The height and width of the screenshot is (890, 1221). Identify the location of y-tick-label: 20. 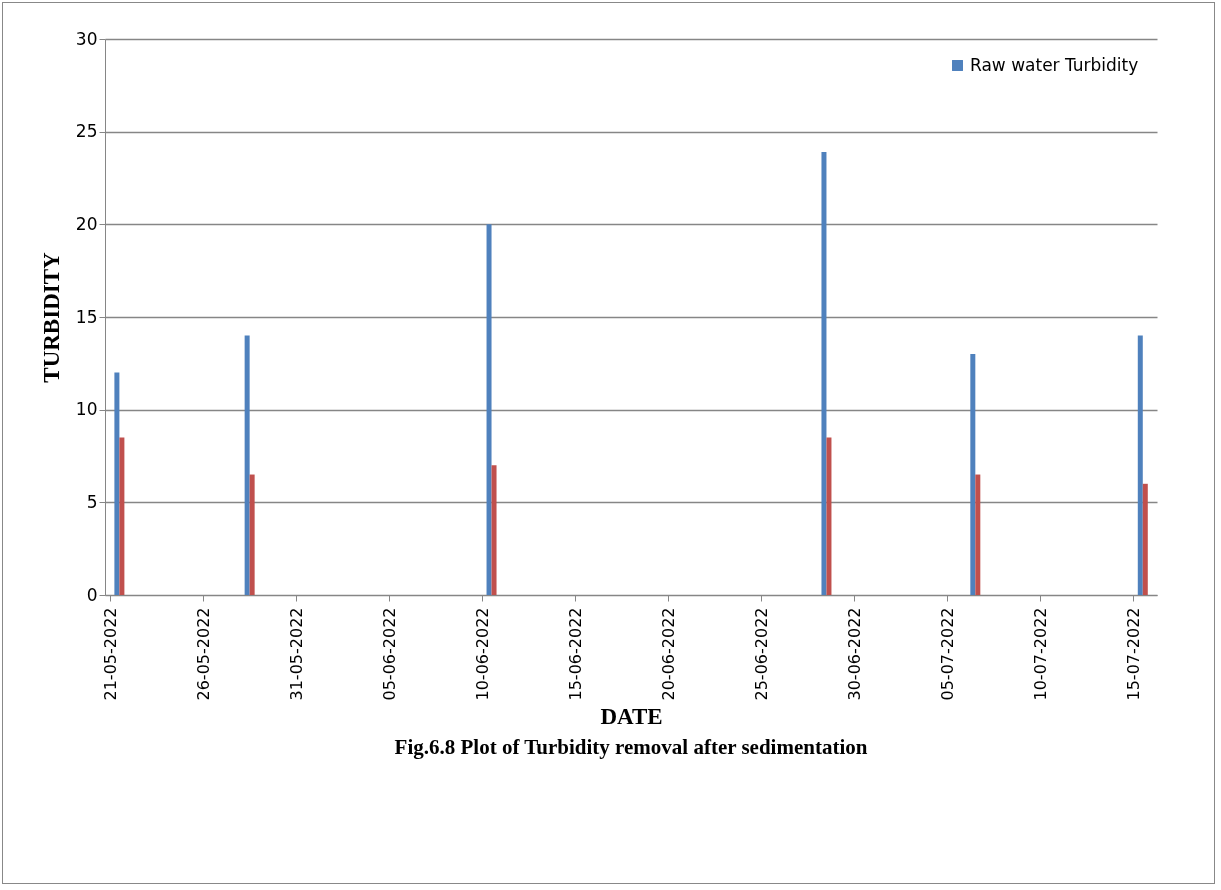
(86, 223).